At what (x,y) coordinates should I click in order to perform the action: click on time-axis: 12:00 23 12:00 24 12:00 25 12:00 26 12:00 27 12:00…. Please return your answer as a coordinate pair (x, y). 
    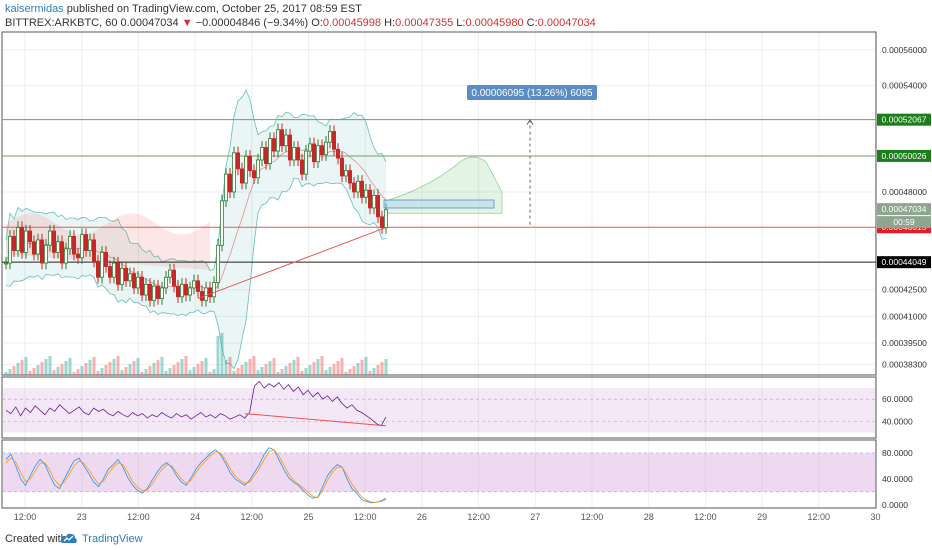
    Looking at the image, I should click on (447, 517).